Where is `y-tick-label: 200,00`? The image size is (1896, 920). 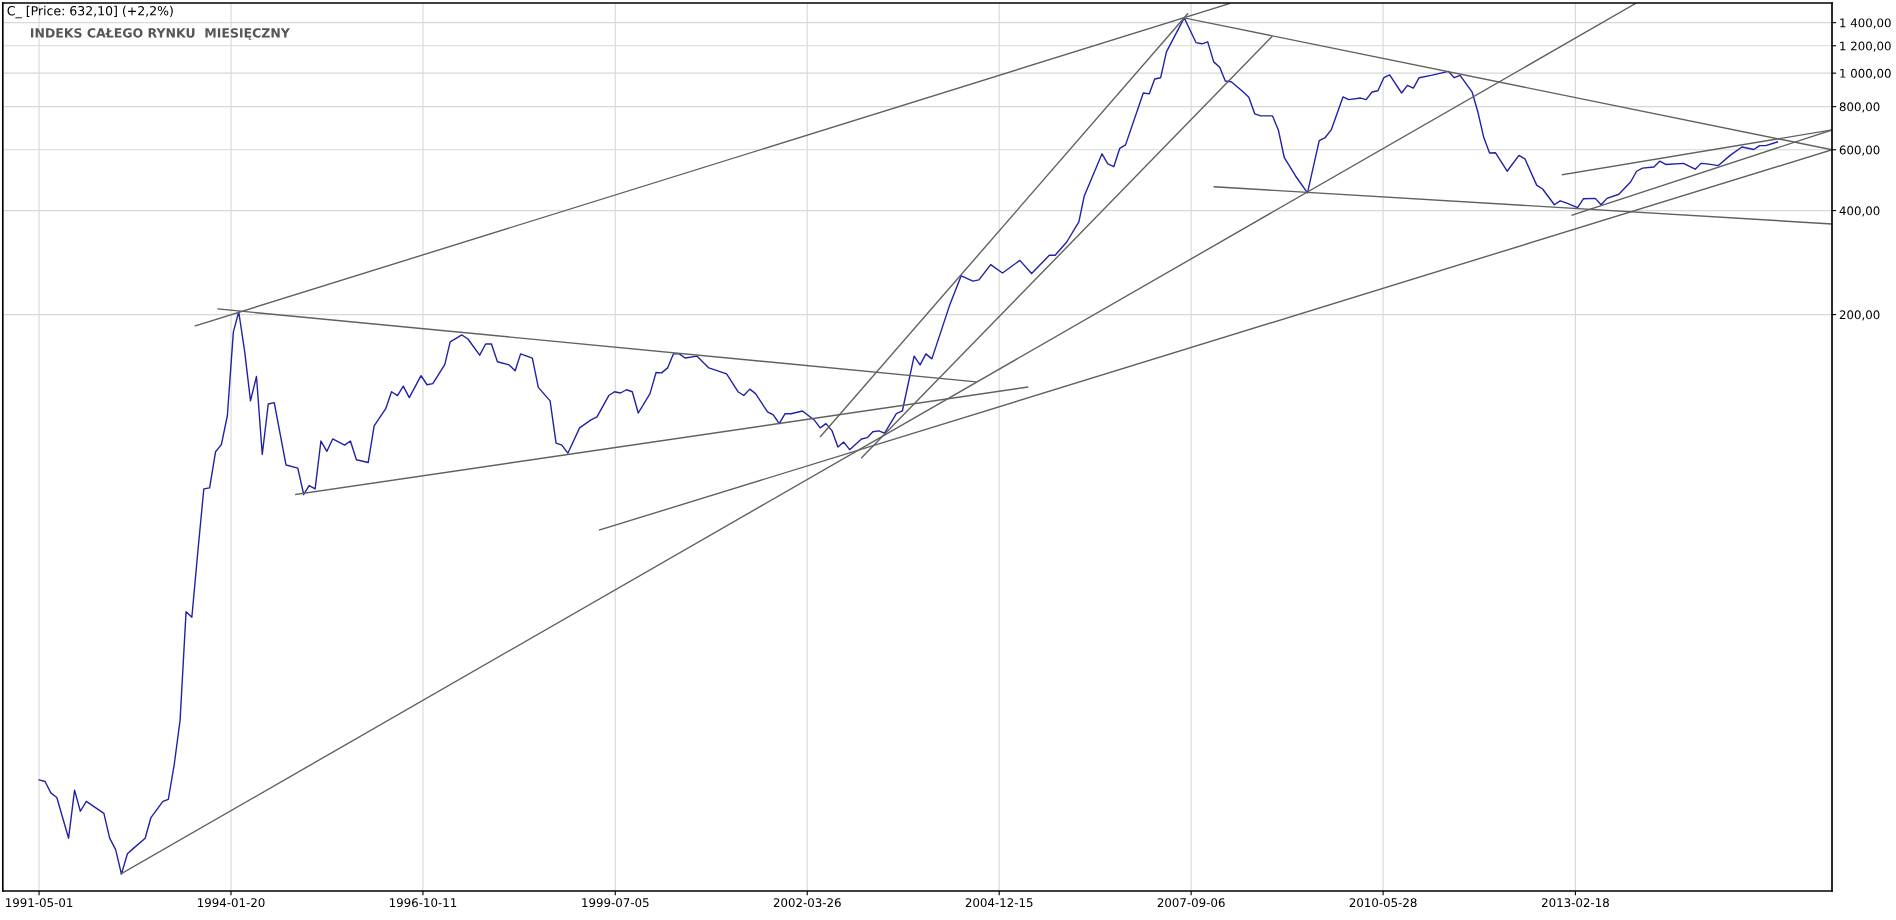
y-tick-label: 200,00 is located at coordinates (1859, 315).